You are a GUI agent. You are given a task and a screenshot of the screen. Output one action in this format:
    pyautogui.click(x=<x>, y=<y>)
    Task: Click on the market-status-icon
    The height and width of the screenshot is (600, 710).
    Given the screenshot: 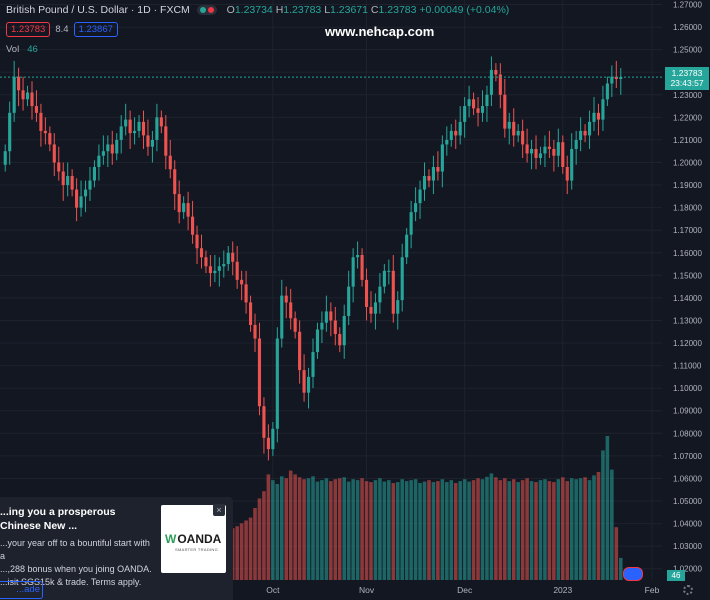 What is the action you would take?
    pyautogui.click(x=206, y=10)
    